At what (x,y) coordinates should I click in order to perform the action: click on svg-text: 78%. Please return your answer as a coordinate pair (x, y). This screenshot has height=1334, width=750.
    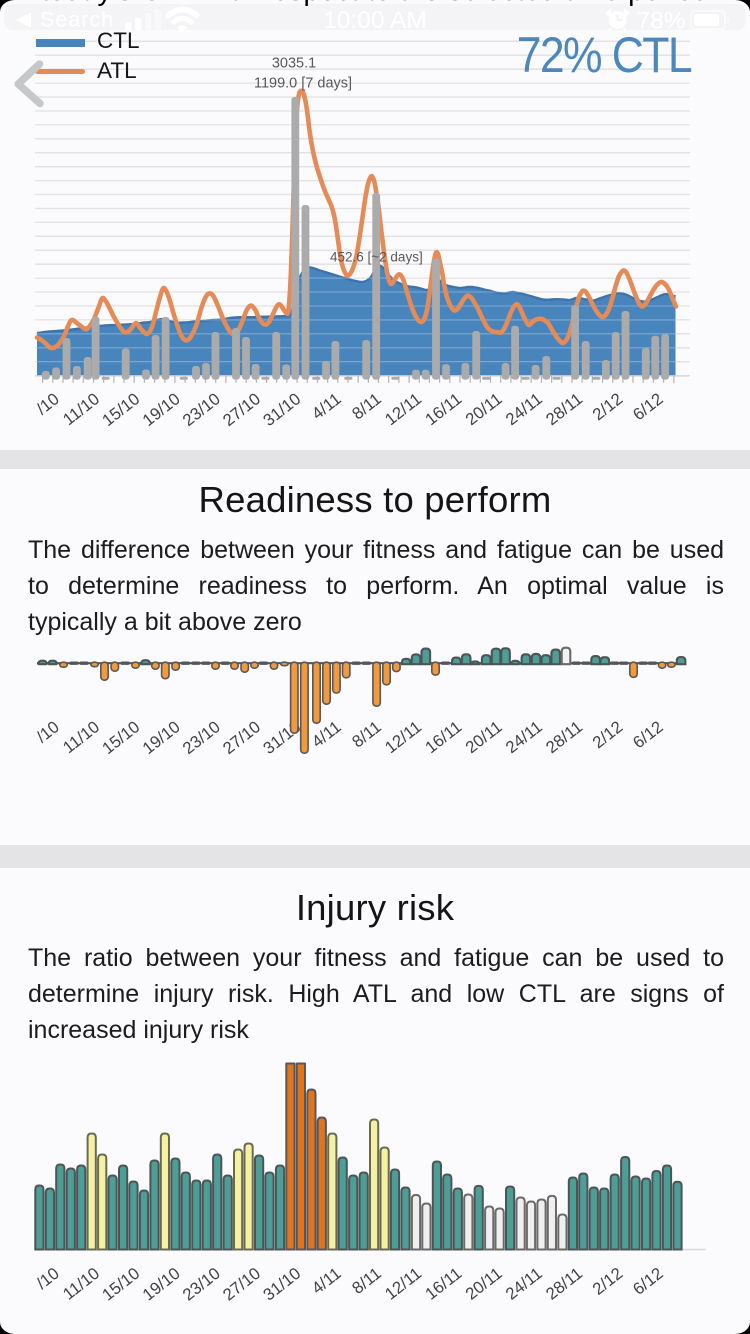
    Looking at the image, I should click on (660, 21).